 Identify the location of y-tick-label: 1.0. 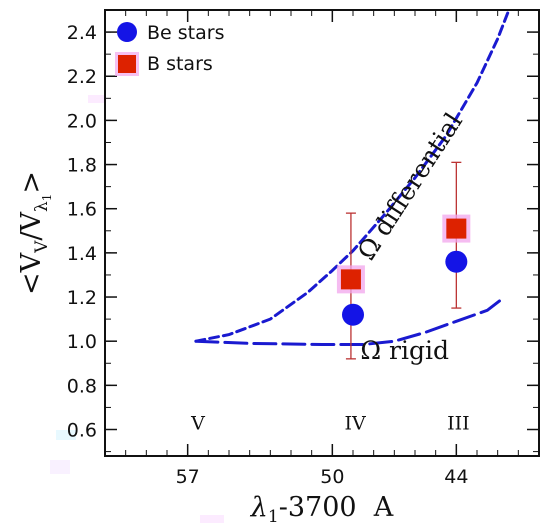
(82, 342).